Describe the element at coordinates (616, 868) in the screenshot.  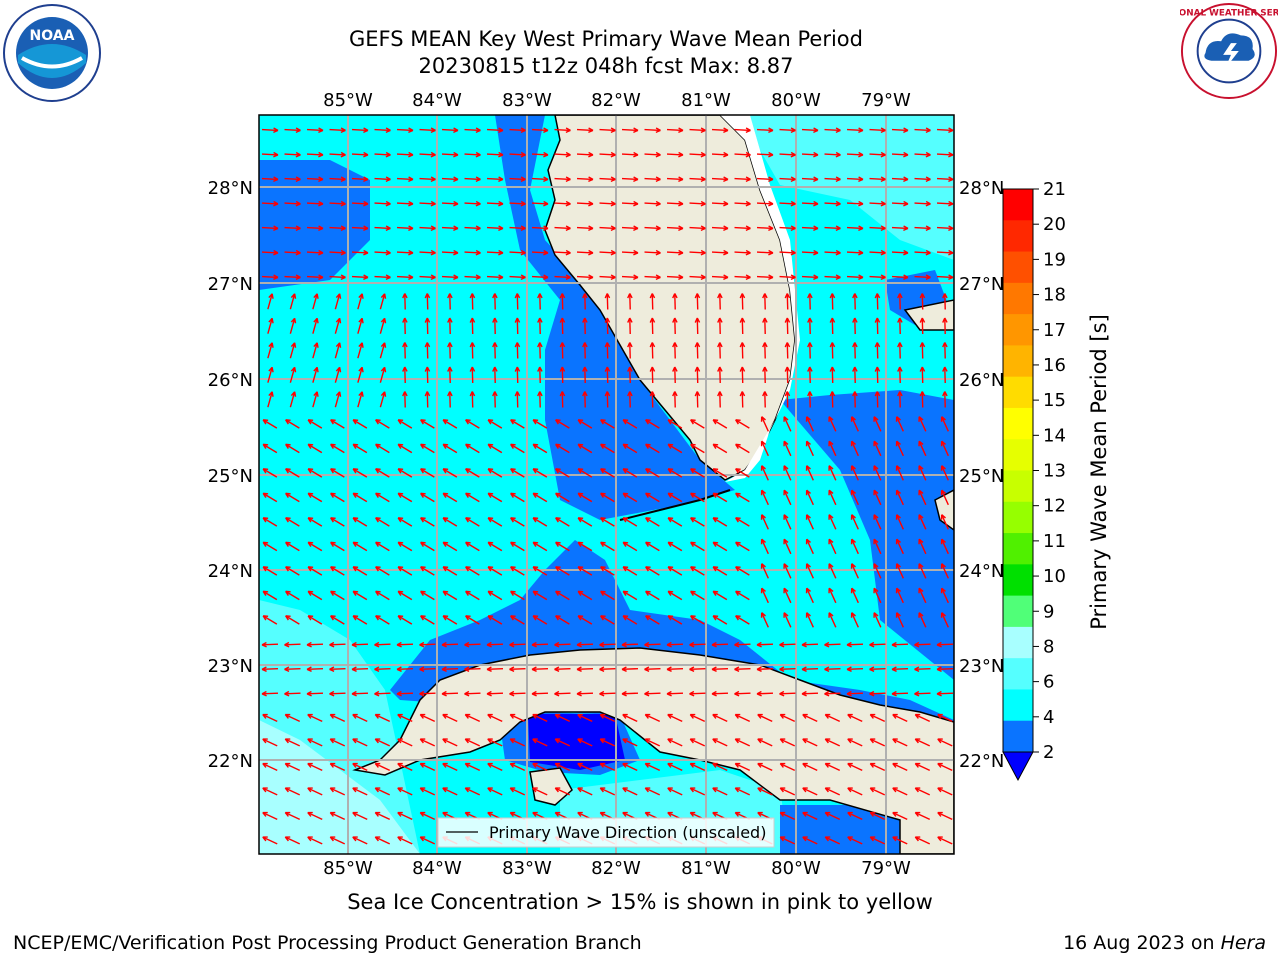
I see `lon-label-bottom: 82°W` at that location.